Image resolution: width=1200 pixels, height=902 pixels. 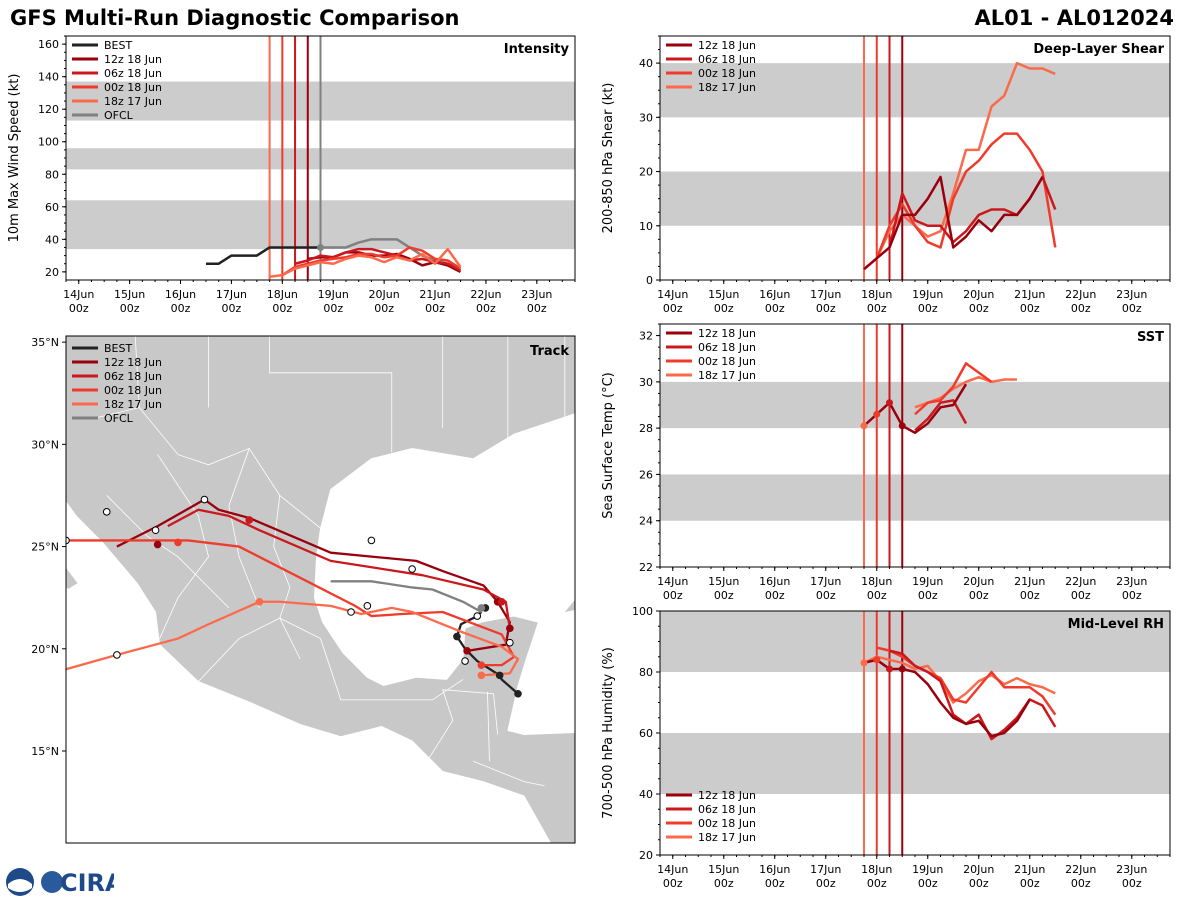 I want to click on intensity-xtick-date: 21Jun, so click(x=434, y=294).